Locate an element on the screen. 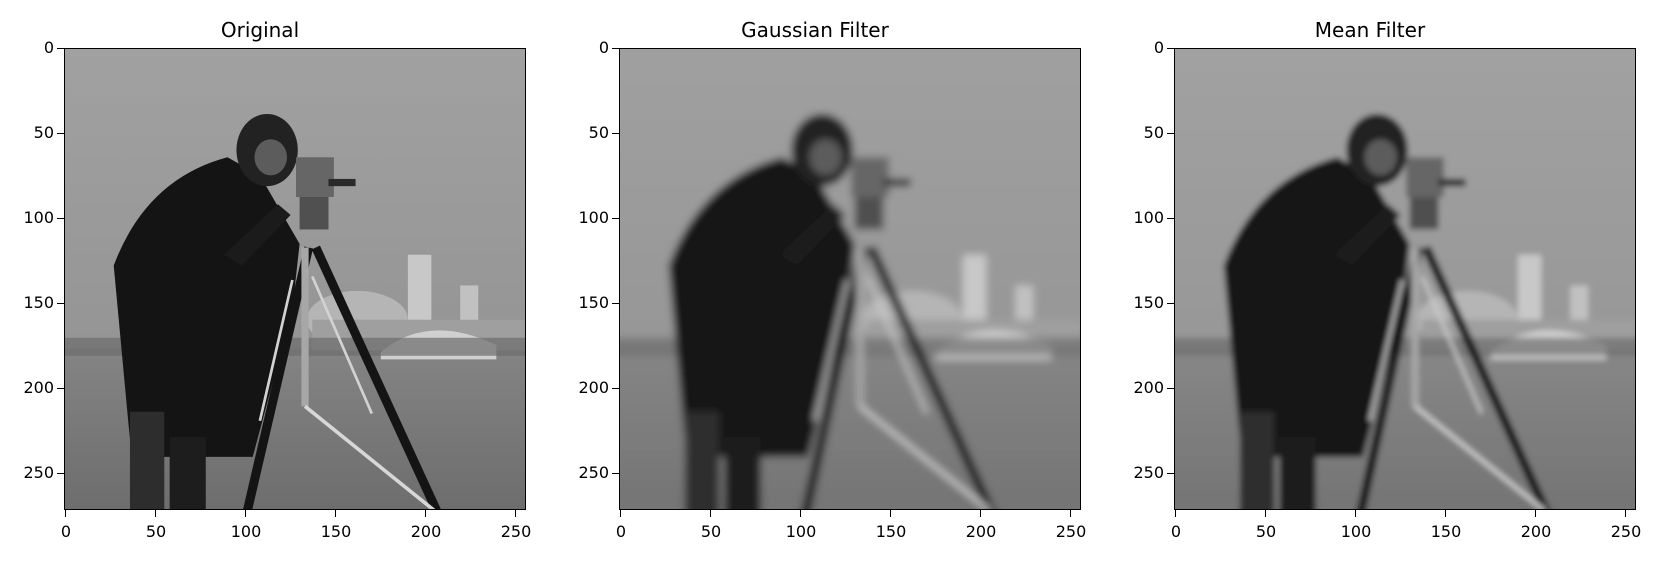  panel-title: Mean Filter is located at coordinates (1370, 30).